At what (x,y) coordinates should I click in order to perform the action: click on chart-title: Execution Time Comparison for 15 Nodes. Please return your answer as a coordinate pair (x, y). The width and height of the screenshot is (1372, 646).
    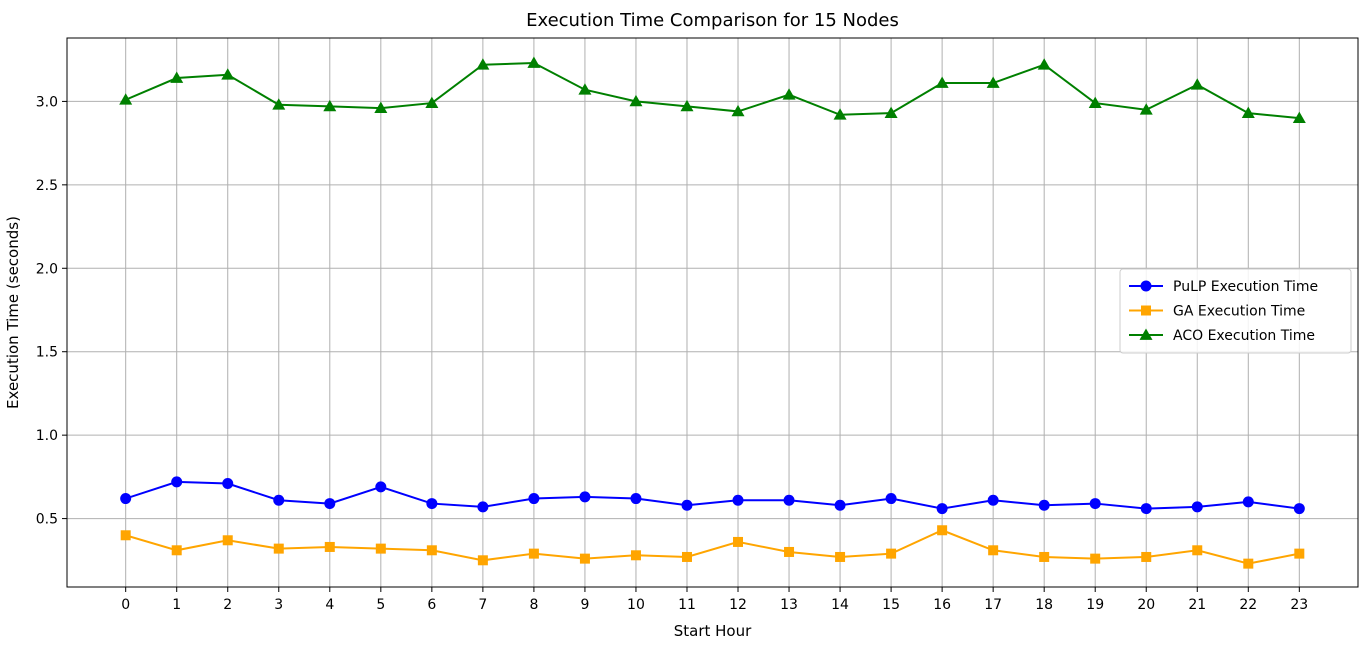
    Looking at the image, I should click on (712, 20).